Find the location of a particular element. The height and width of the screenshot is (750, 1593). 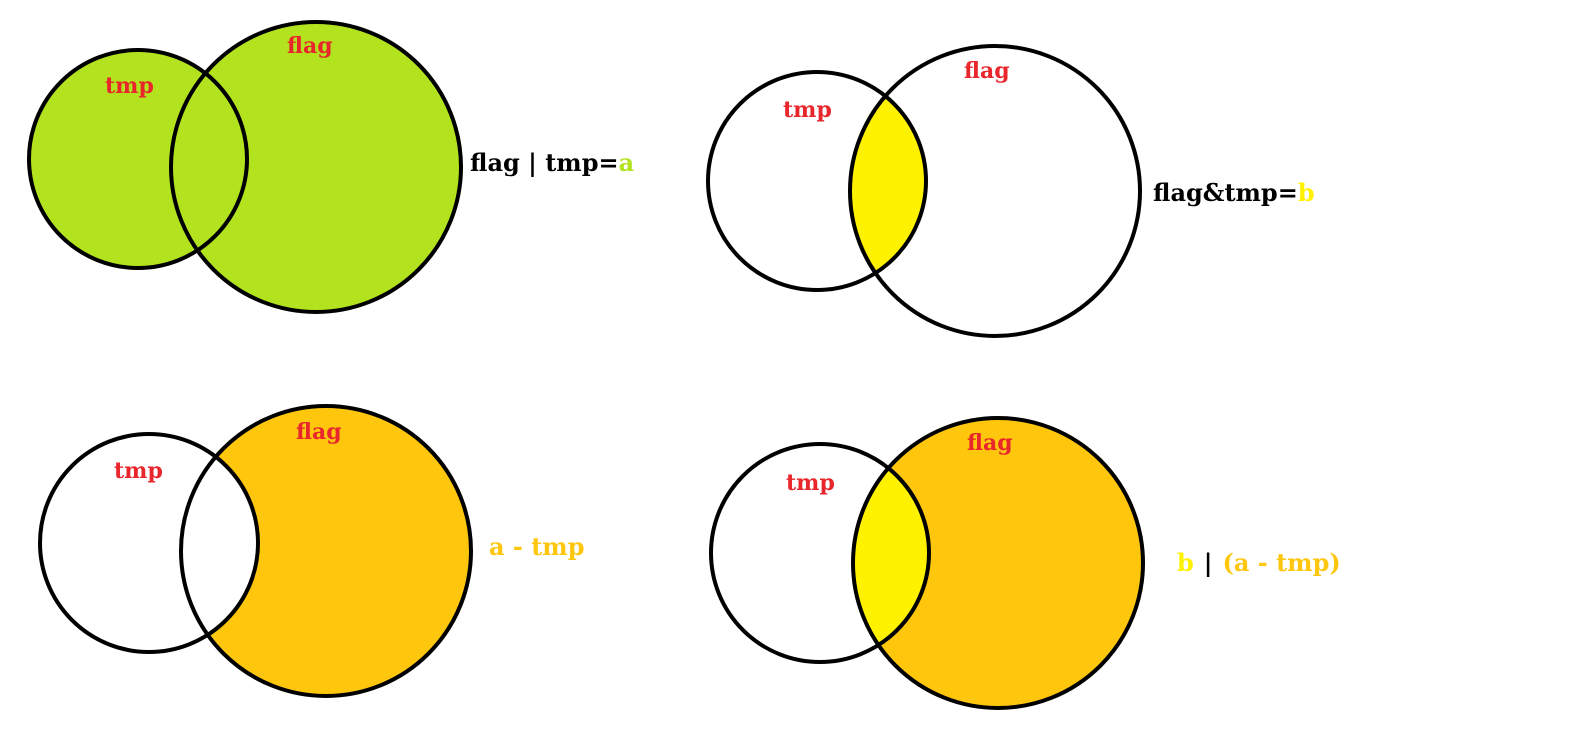

combined-b-var: b is located at coordinates (1185, 562).